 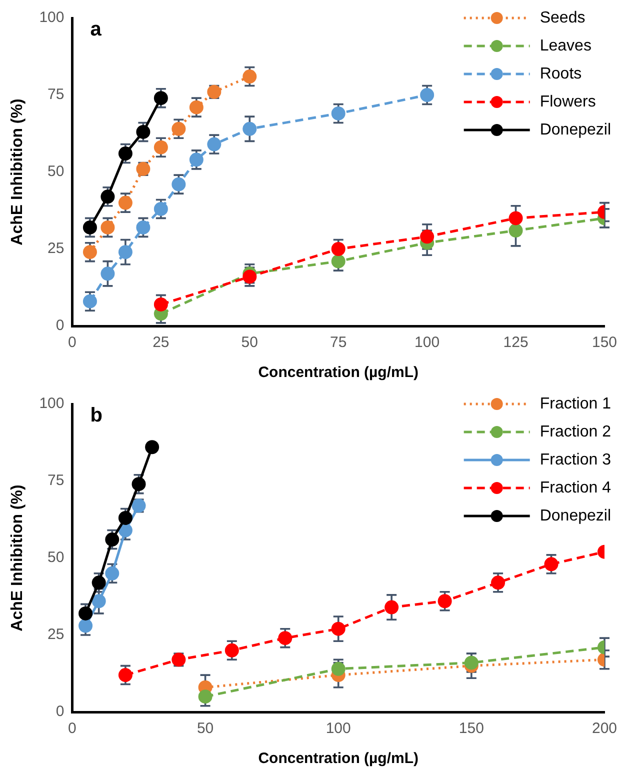 What do you see at coordinates (96, 29) in the screenshot?
I see `chart-title: a` at bounding box center [96, 29].